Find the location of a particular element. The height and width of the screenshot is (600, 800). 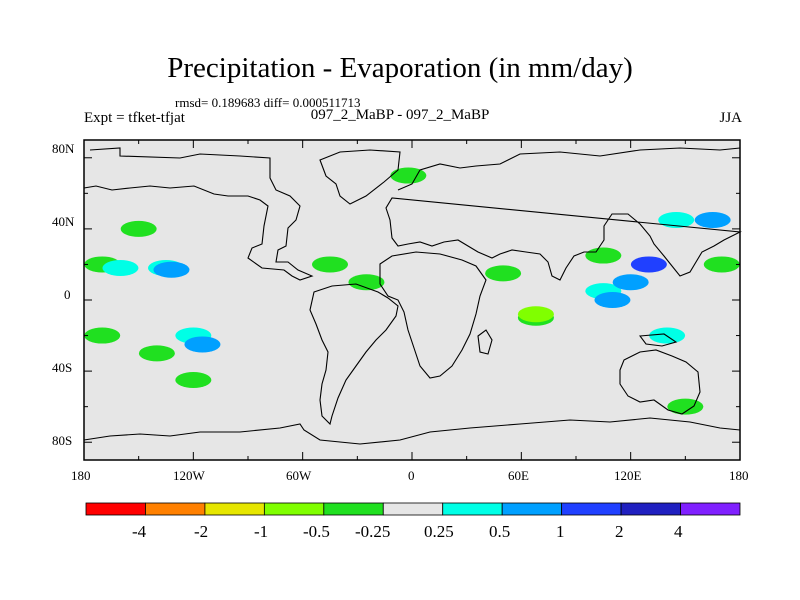

coastline-madagascar is located at coordinates (485, 342).